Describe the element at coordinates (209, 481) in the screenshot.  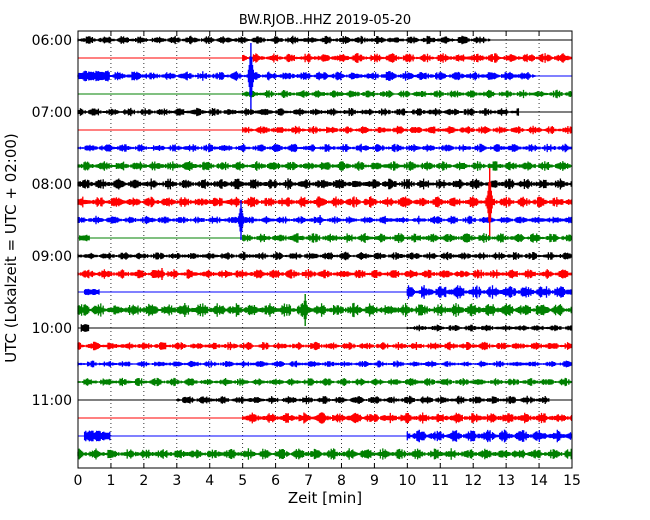
I see `x-tick-label: 4` at that location.